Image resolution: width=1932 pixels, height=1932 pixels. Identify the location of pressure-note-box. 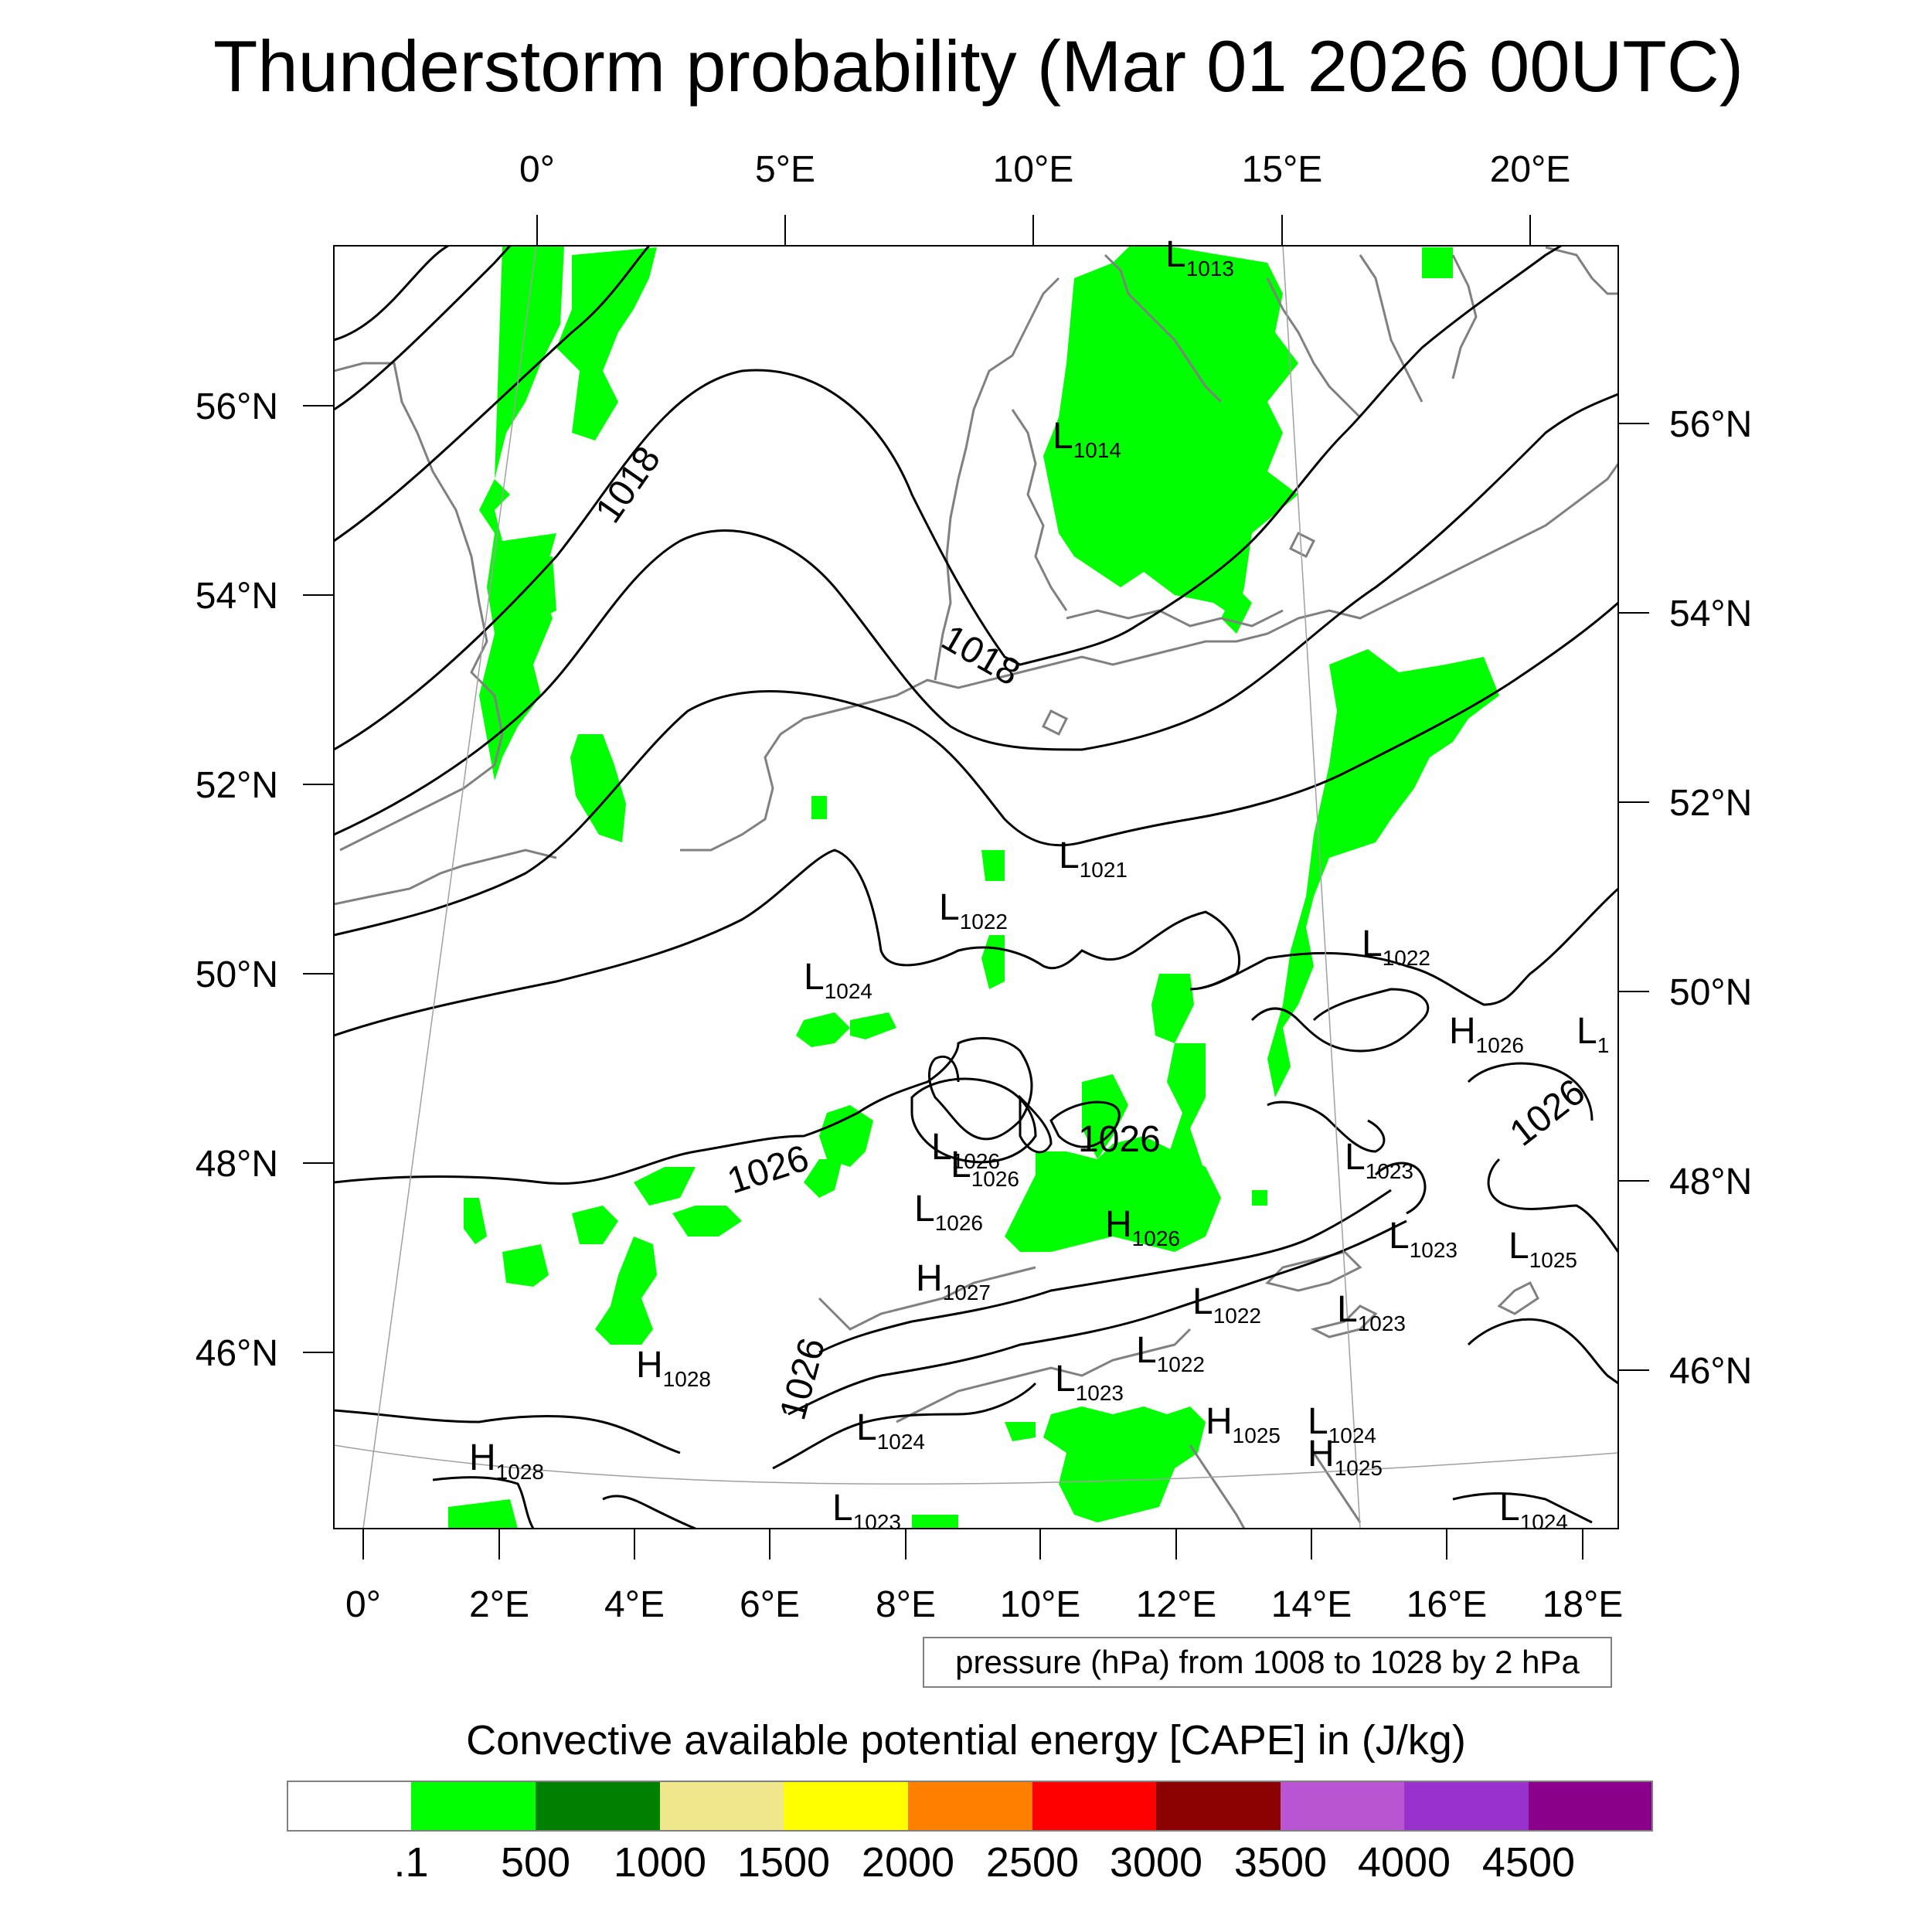
(1268, 1662).